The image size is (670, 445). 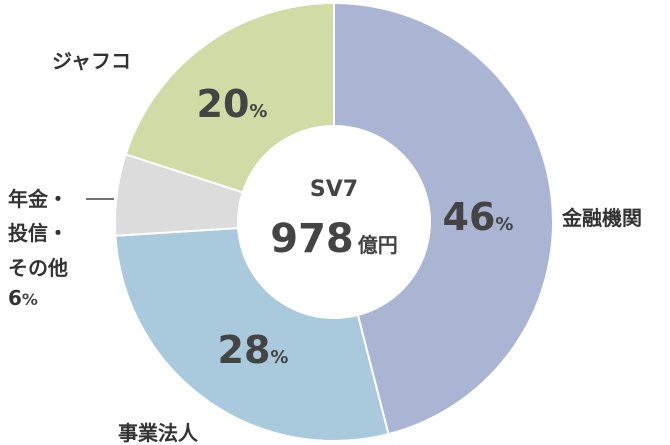 What do you see at coordinates (38, 233) in the screenshot?
I see `category-label-nenkin-line2: 投信・` at bounding box center [38, 233].